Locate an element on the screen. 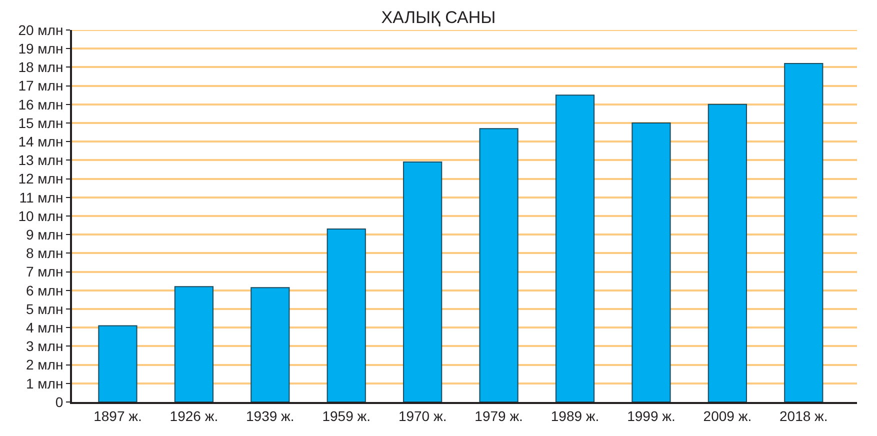 This screenshot has height=436, width=877. y-tick-label: 10 млн is located at coordinates (41, 216).